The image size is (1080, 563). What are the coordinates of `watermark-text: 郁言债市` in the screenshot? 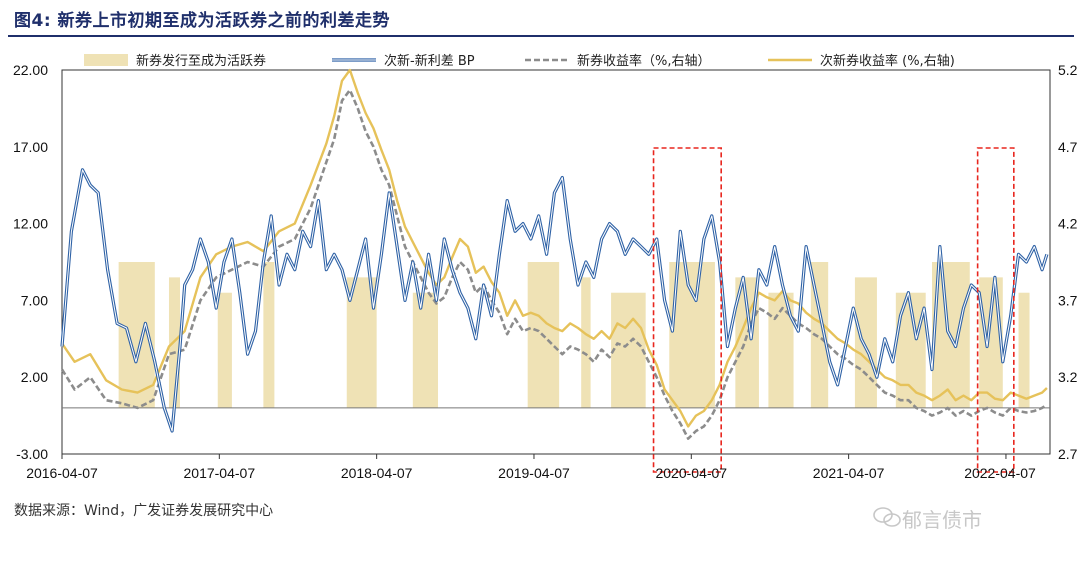 It's located at (942, 520).